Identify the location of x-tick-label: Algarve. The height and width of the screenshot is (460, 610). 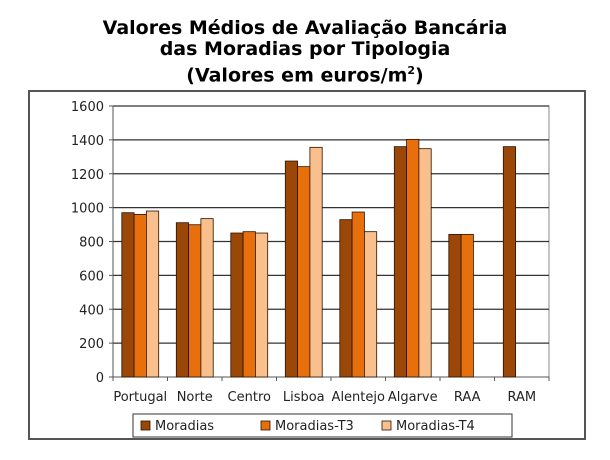
(413, 397).